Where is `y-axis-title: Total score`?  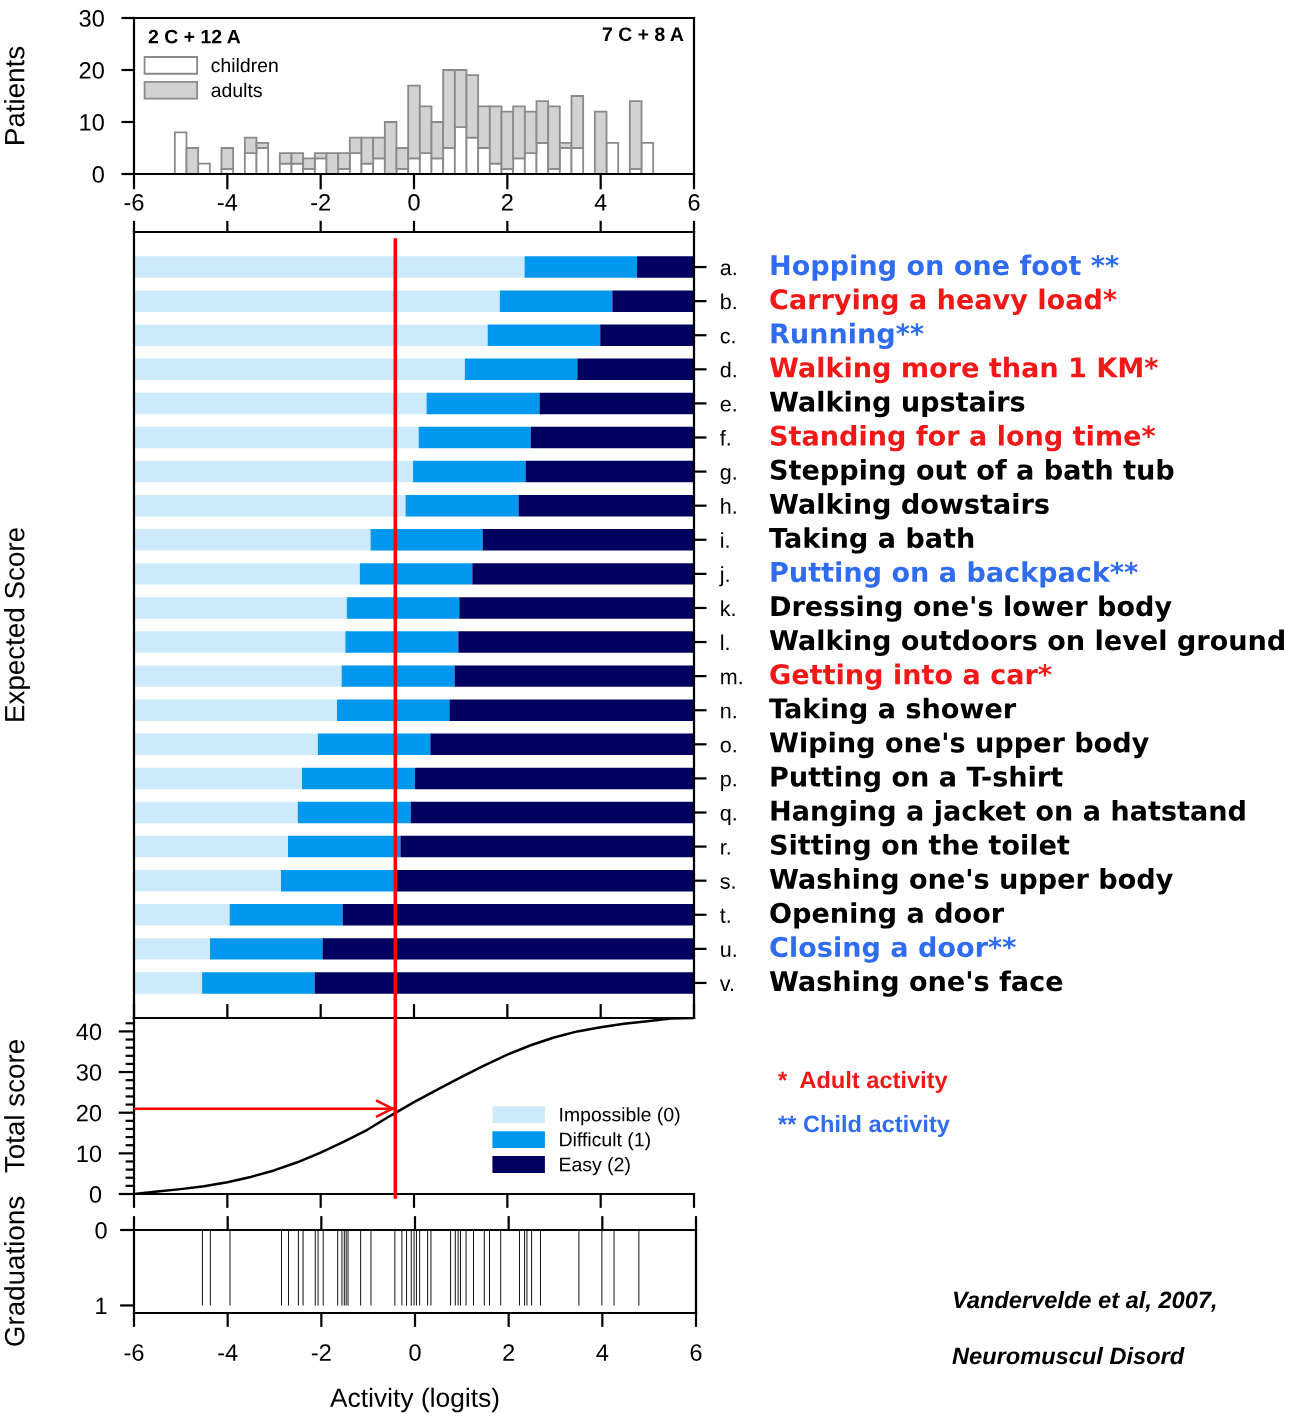
y-axis-title: Total score is located at coordinates (14, 1106).